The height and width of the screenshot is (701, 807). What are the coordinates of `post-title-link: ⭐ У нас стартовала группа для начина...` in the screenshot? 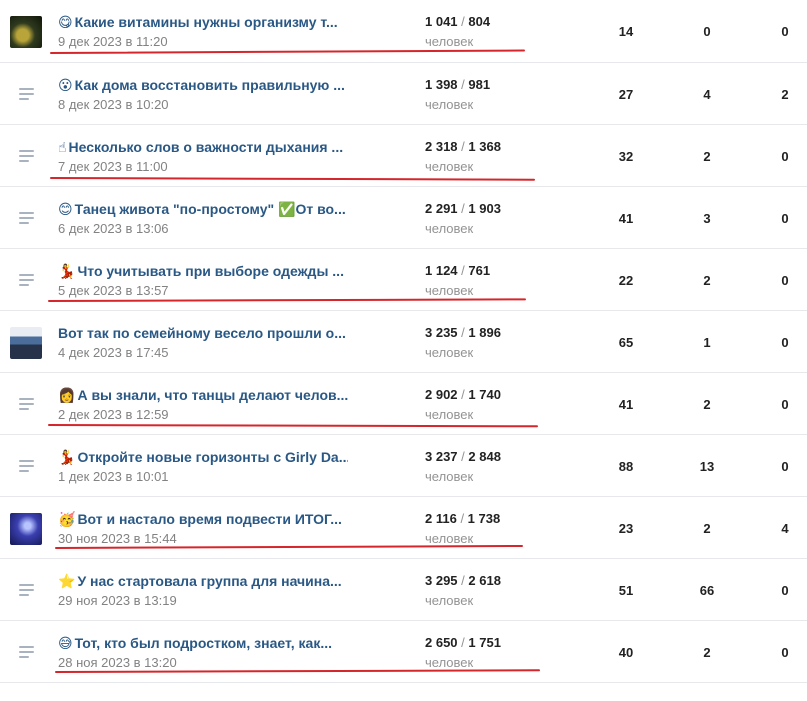 It's located at (203, 581).